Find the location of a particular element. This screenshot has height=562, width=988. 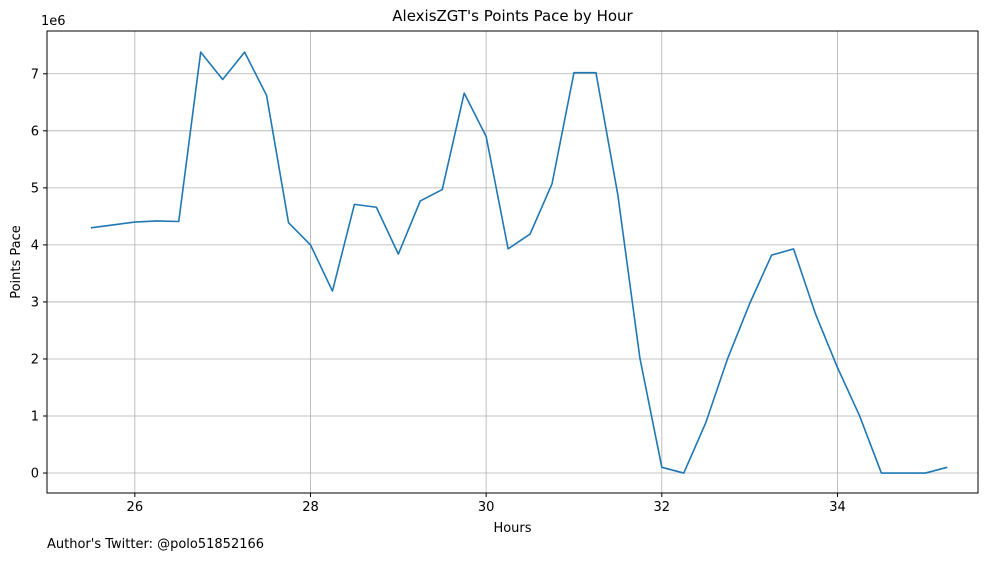

x-tick-label: 28 is located at coordinates (310, 507).